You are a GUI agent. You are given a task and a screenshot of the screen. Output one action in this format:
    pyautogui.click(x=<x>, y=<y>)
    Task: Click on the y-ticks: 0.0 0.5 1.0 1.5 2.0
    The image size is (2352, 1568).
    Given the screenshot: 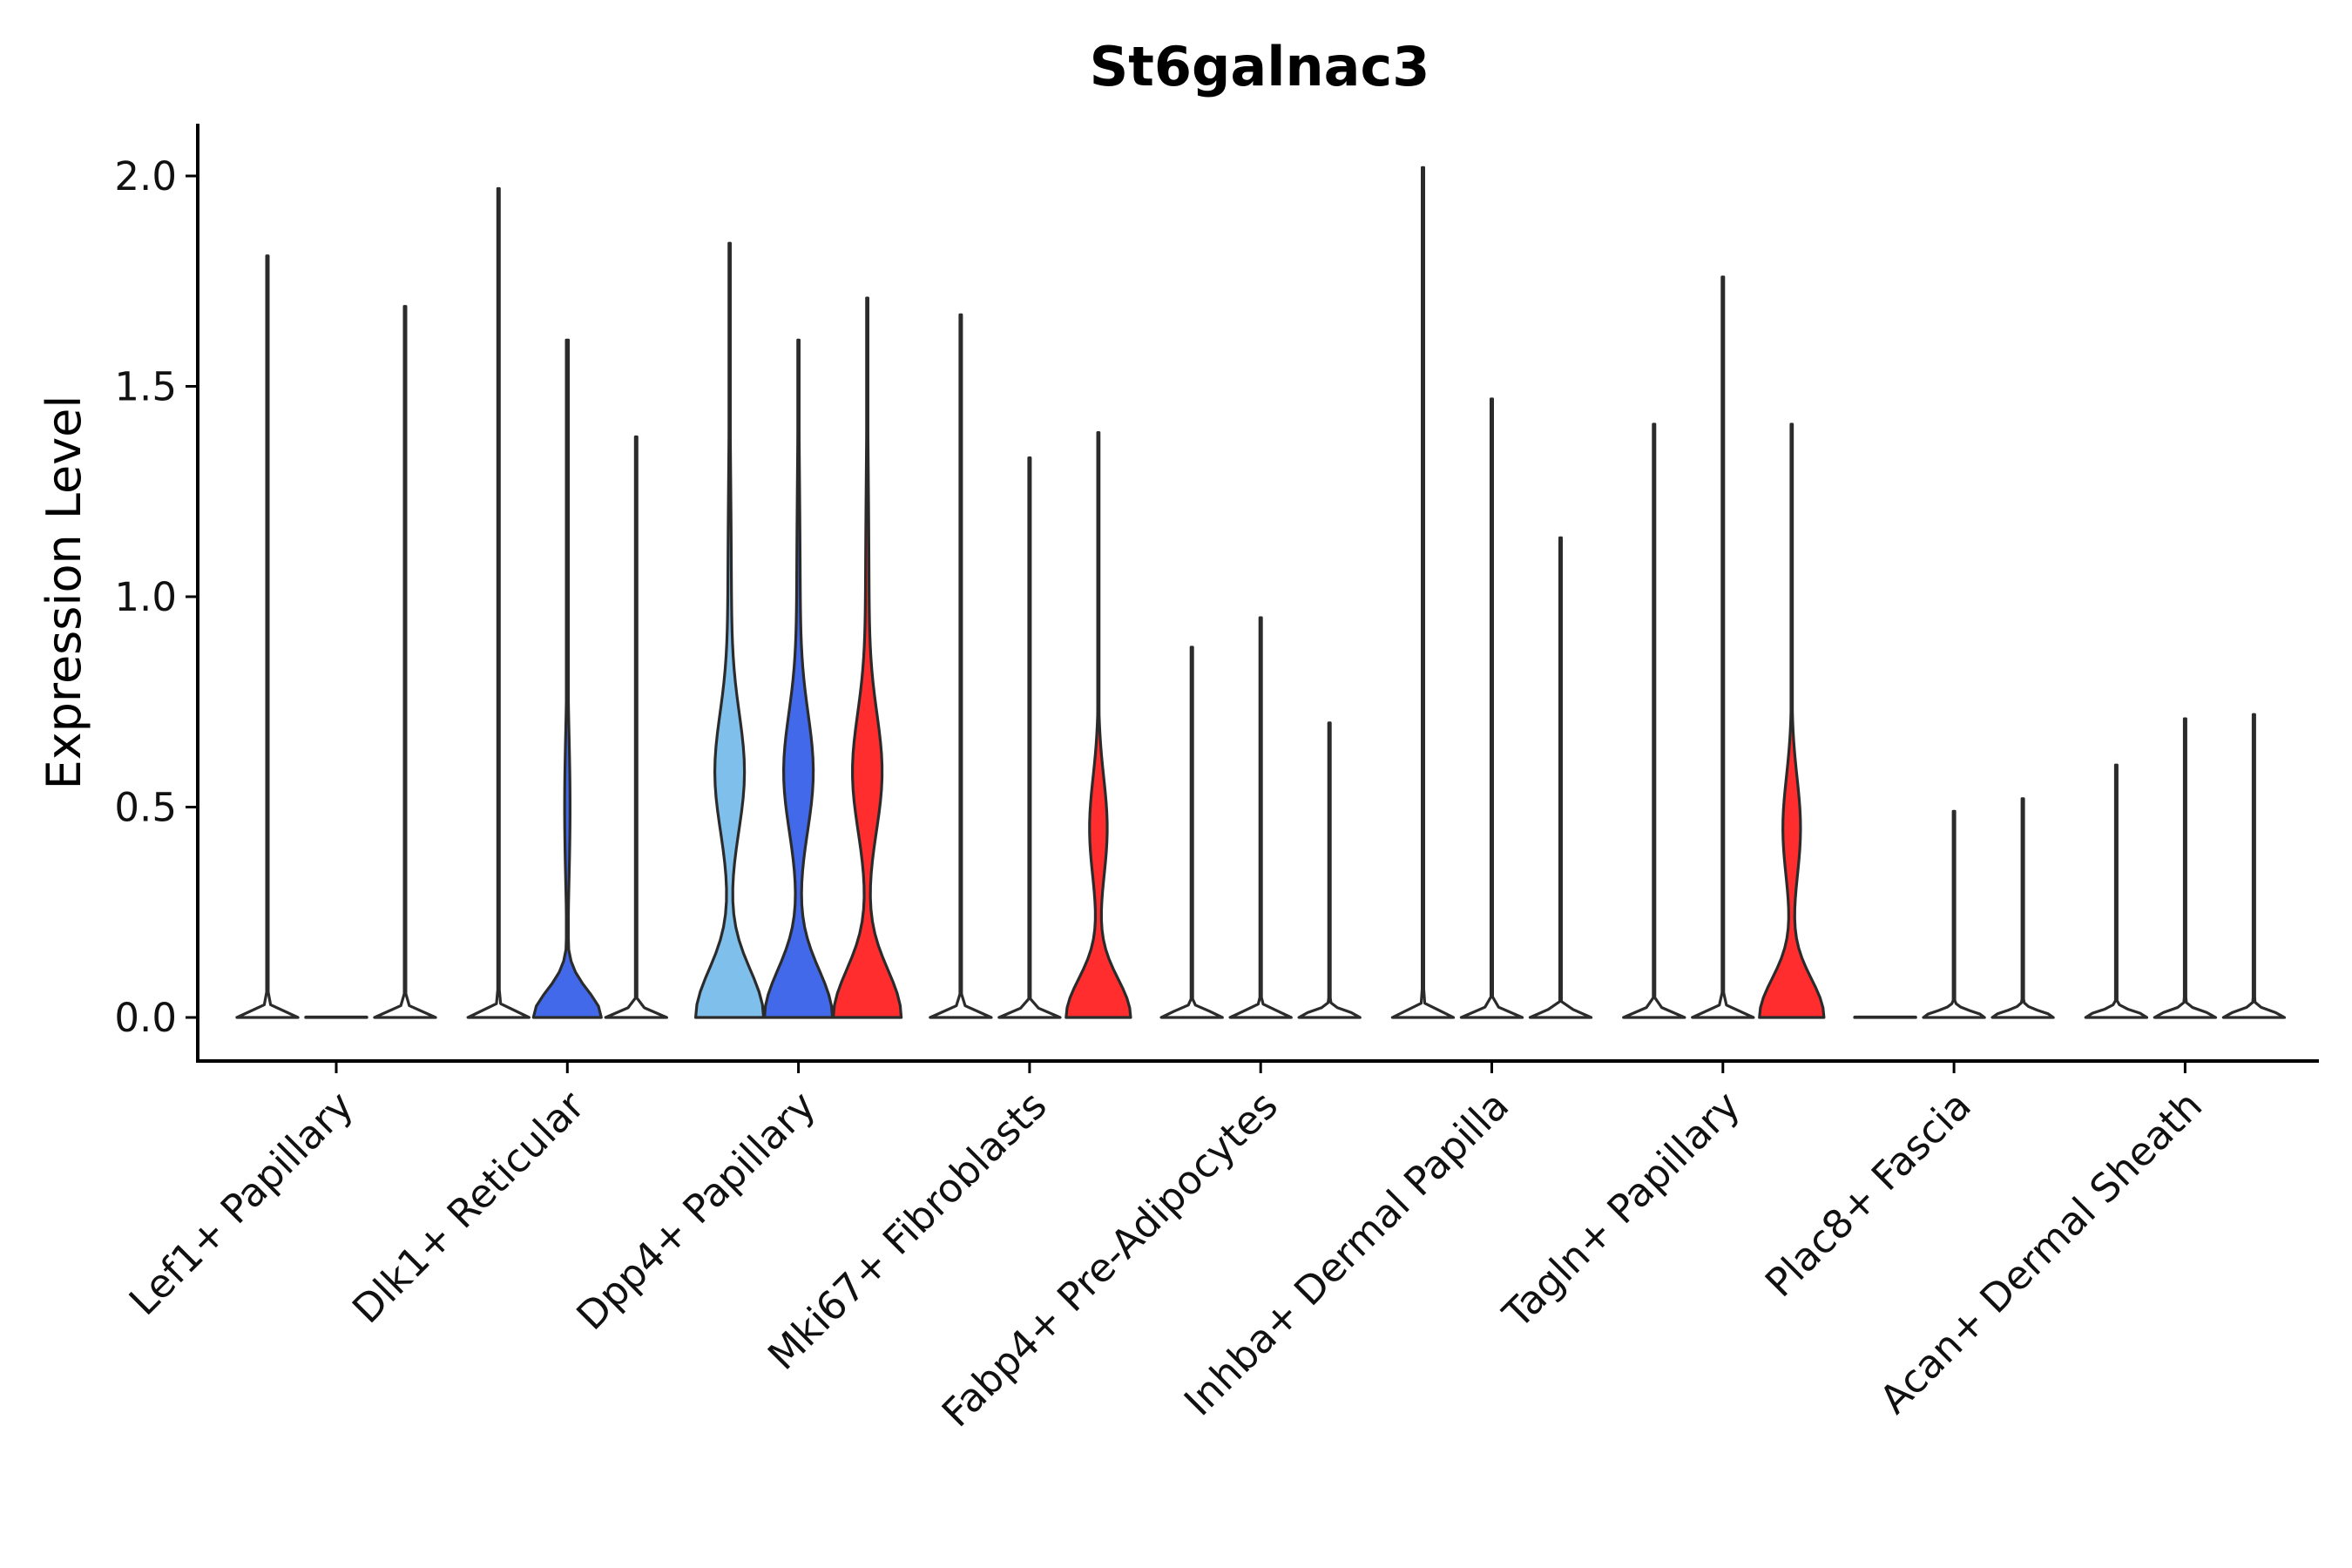 What is the action you would take?
    pyautogui.click(x=156, y=597)
    